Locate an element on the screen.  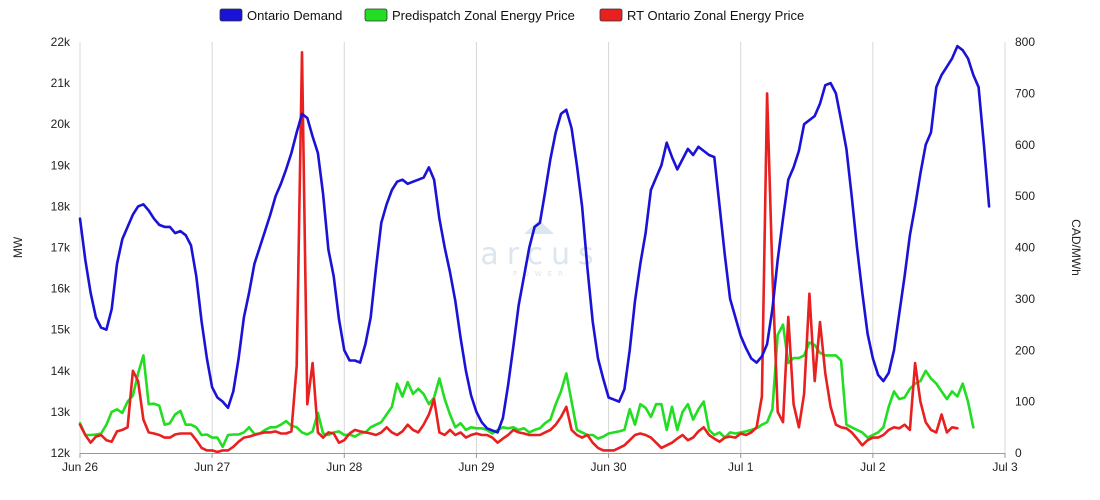
y-right-tick-label: 0 is located at coordinates (1018, 453).